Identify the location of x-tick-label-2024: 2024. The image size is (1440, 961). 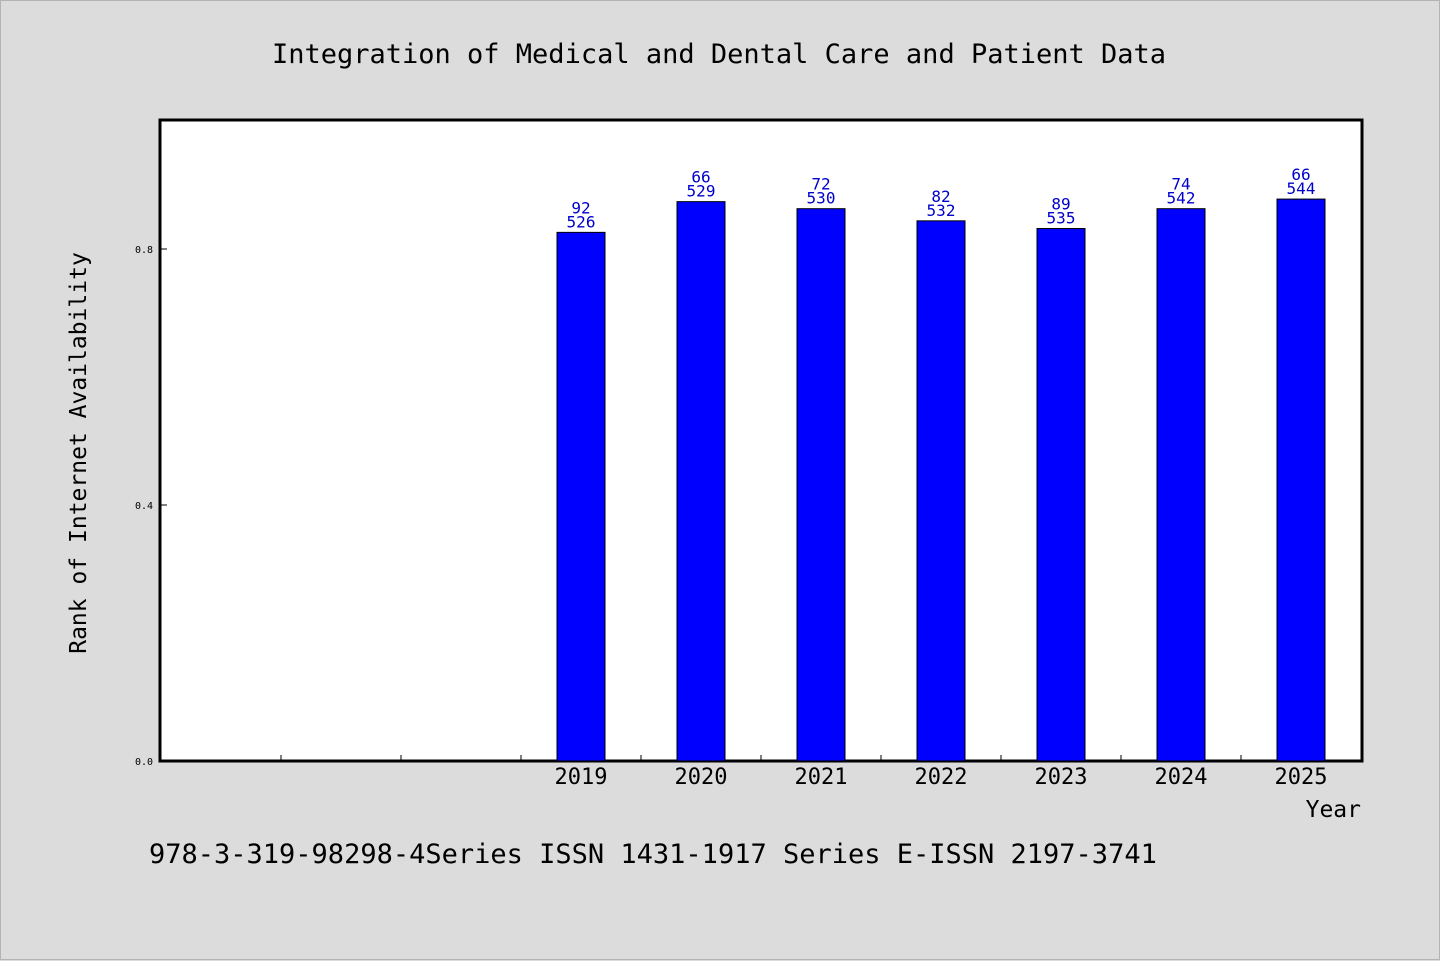
(1181, 777).